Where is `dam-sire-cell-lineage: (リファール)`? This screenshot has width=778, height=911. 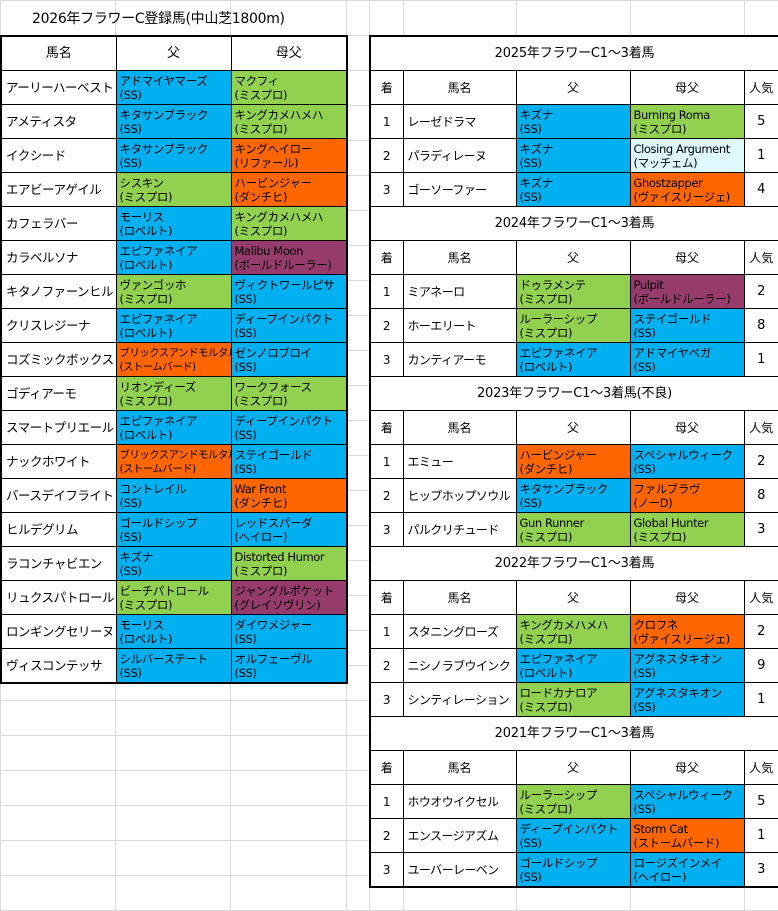 dam-sire-cell-lineage: (リファール) is located at coordinates (266, 162).